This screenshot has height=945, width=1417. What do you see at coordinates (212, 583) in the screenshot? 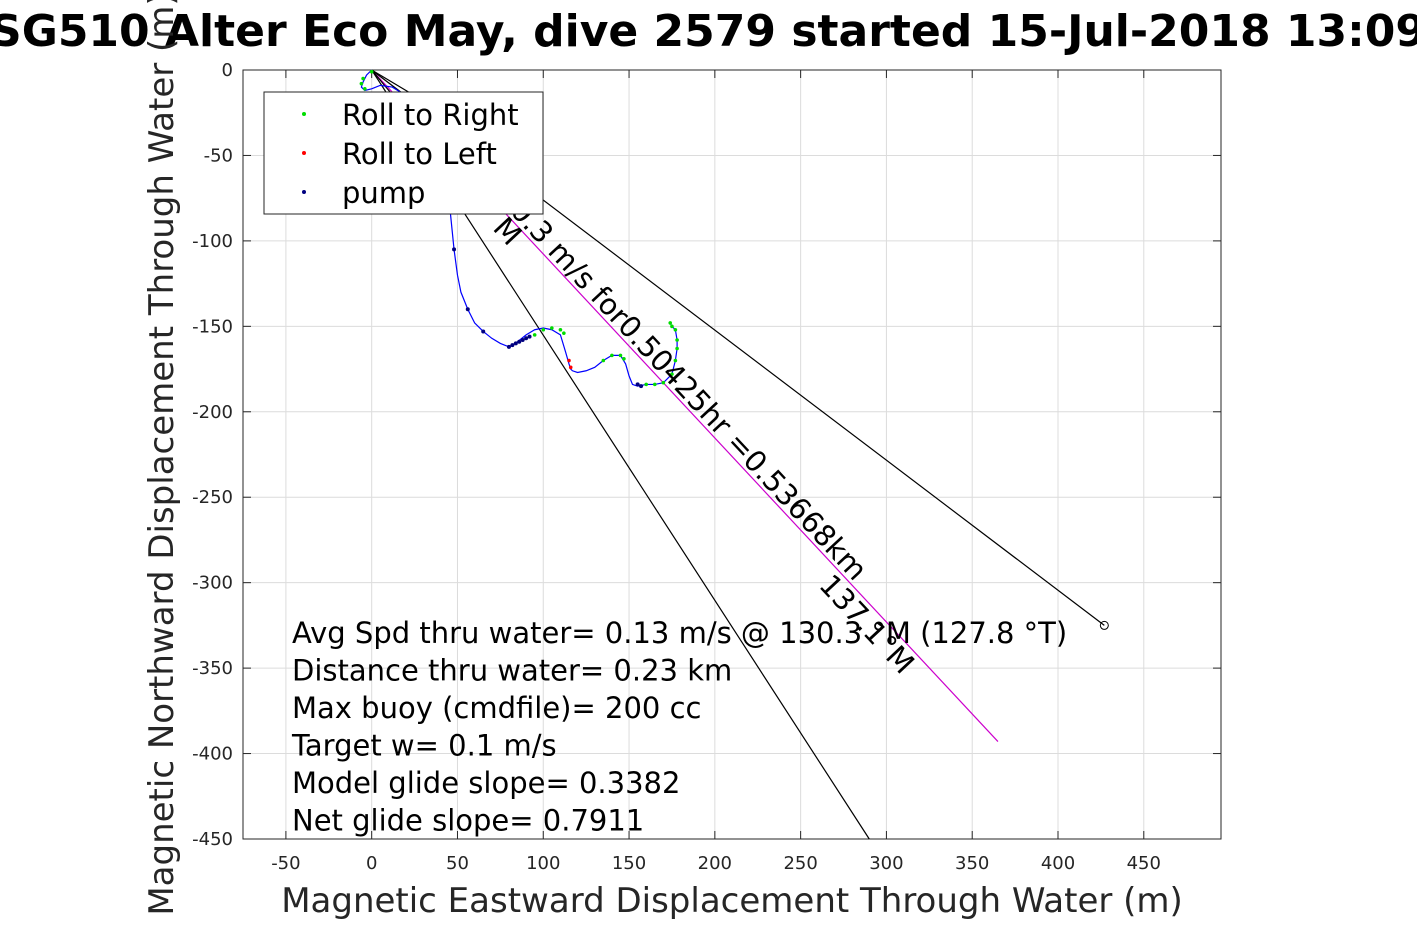
I see `y-tick-label: -300` at bounding box center [212, 583].